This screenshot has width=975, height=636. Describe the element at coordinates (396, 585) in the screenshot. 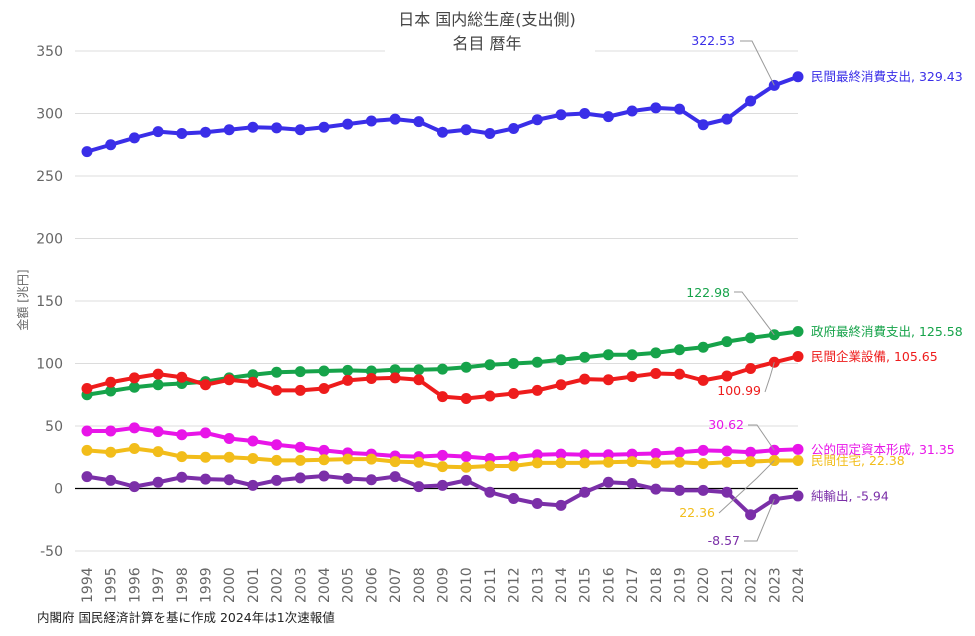

I see `x-tick-label: 2007` at that location.